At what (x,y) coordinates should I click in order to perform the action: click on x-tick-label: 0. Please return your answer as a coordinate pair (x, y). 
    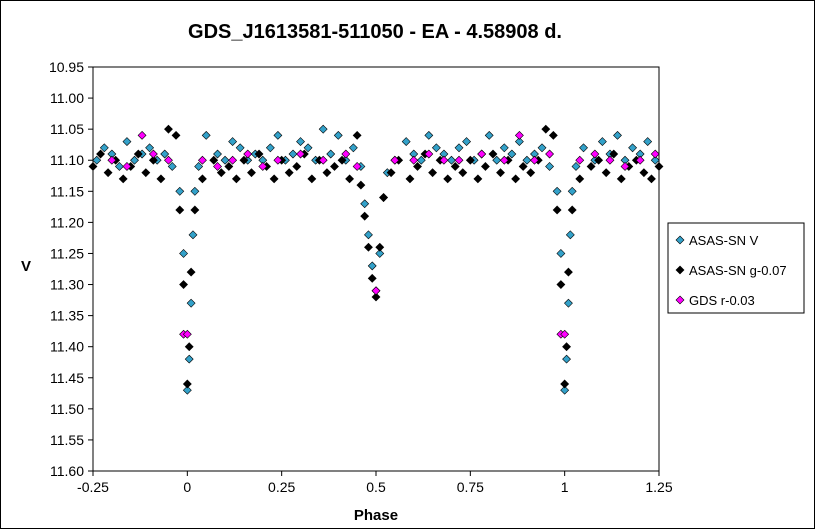
    Looking at the image, I should click on (187, 487).